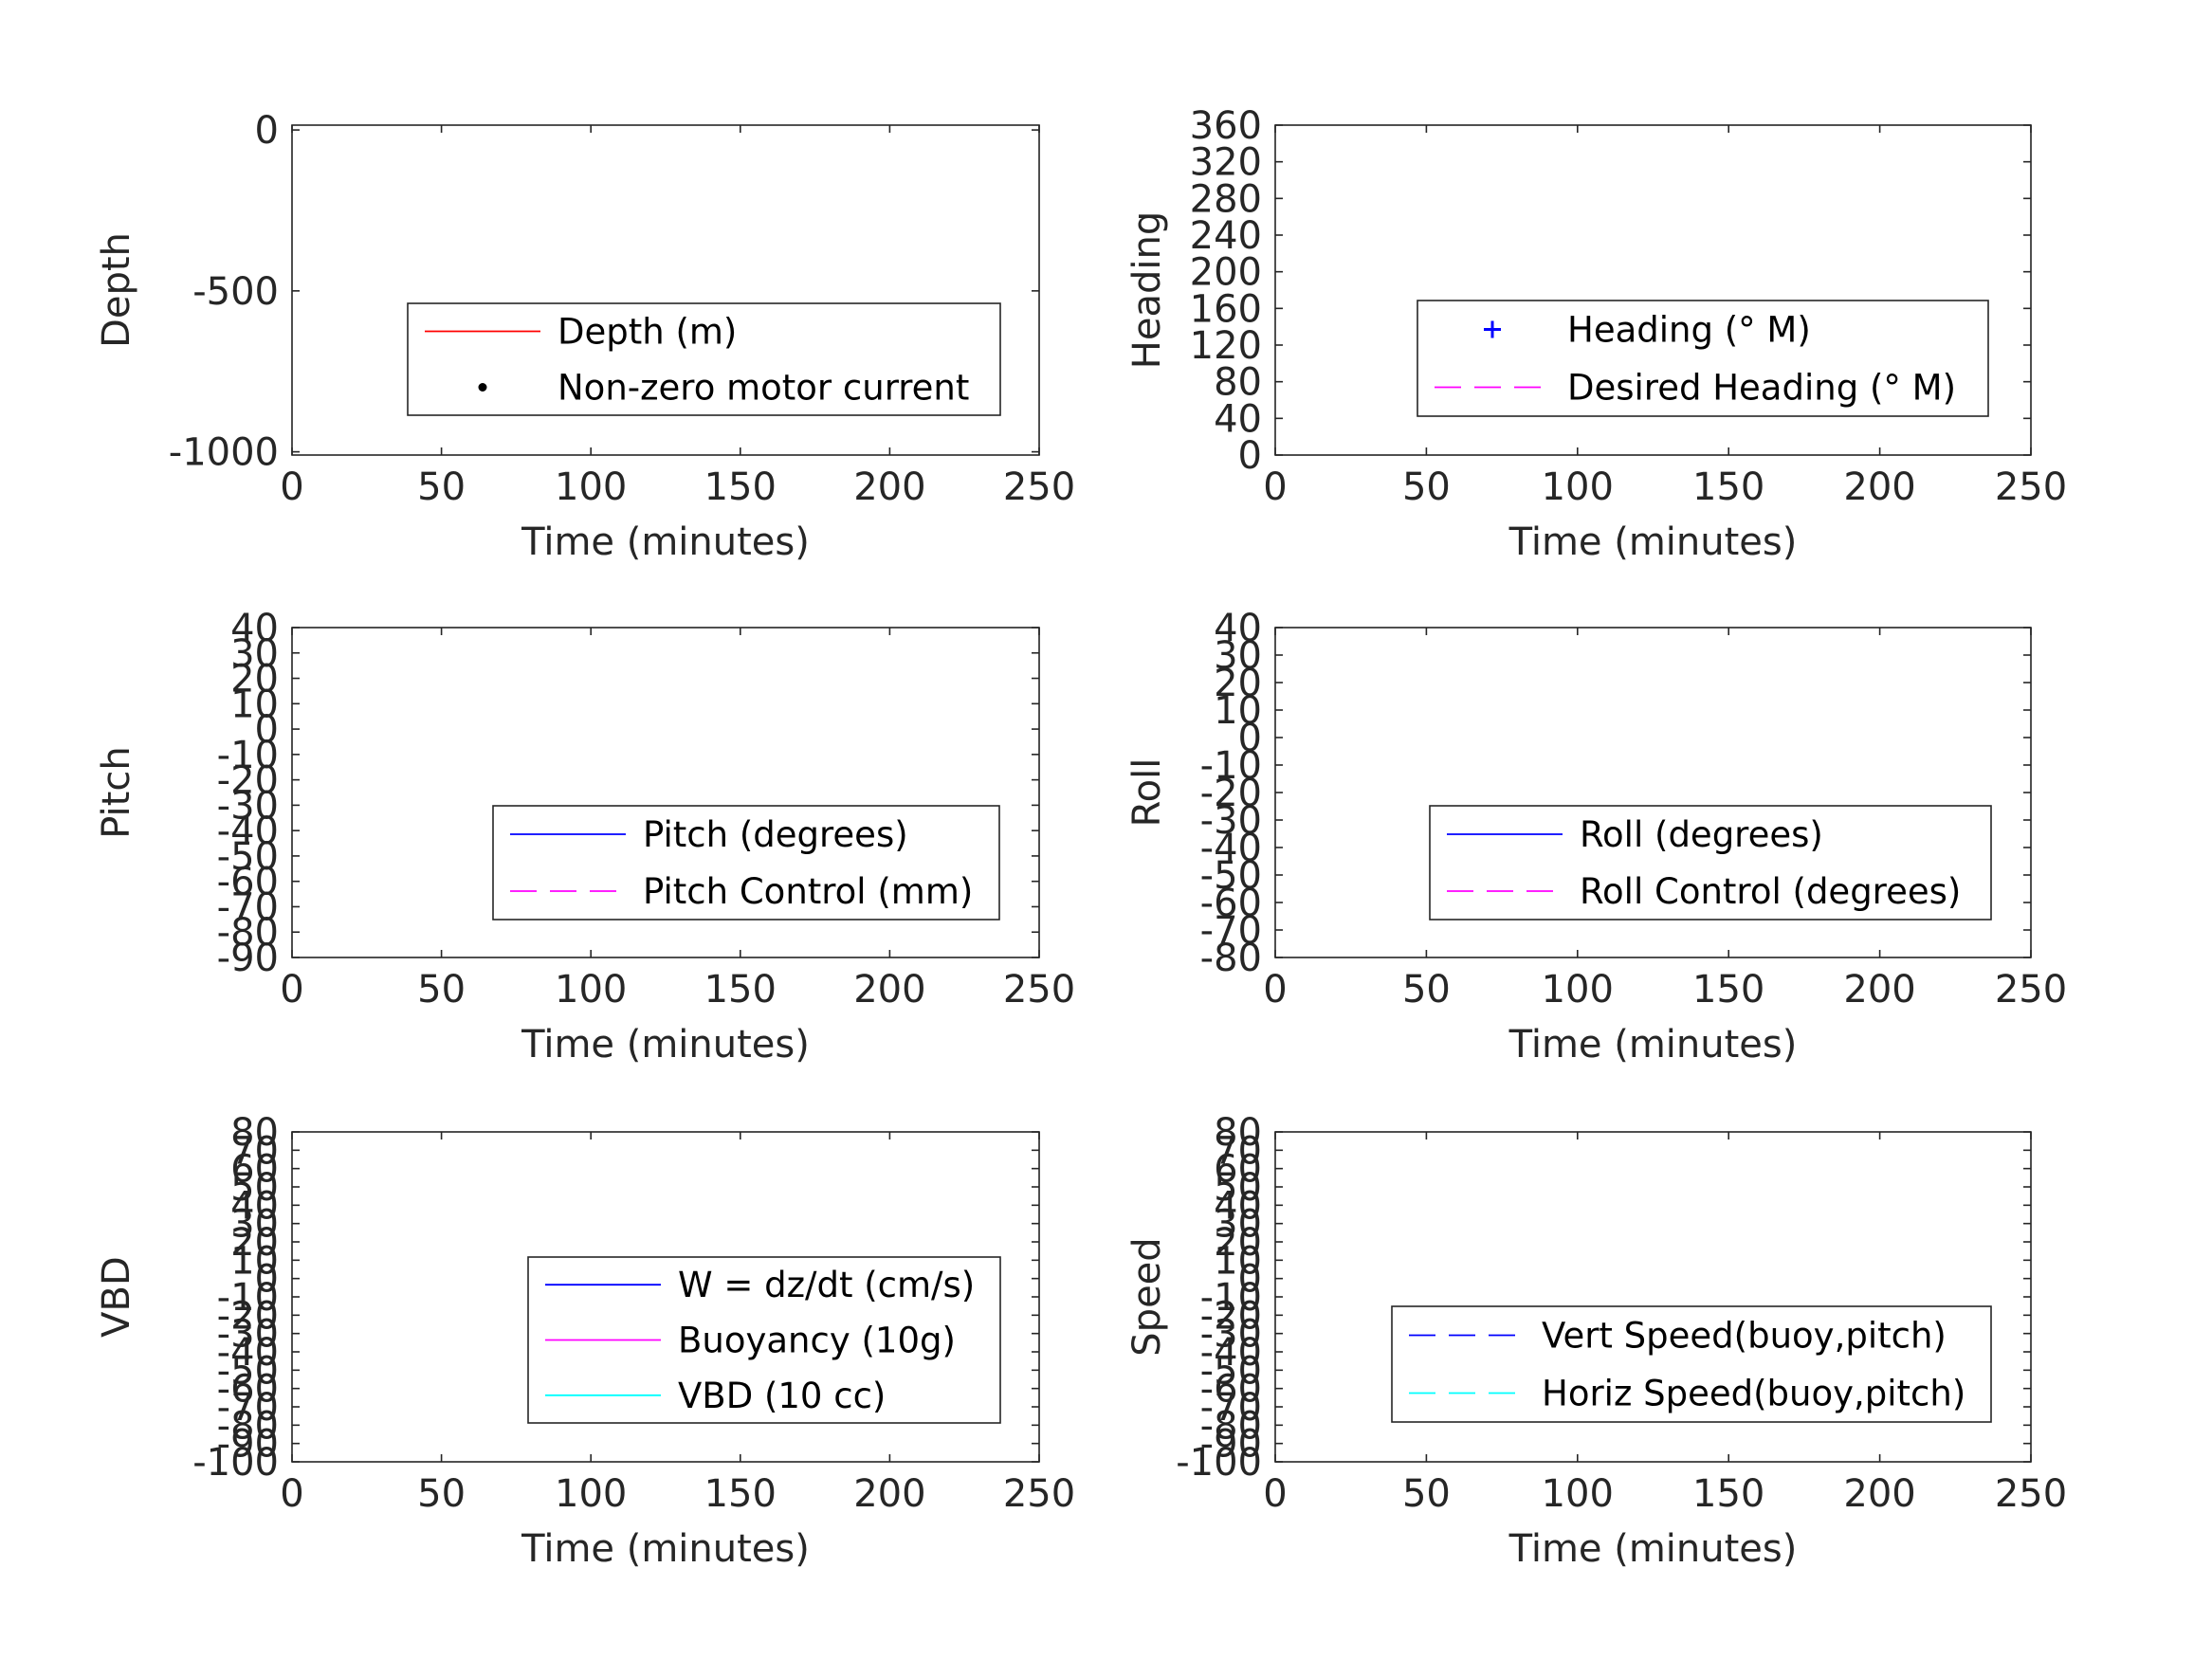 This screenshot has width=2212, height=1659. What do you see at coordinates (248, 1316) in the screenshot?
I see `vbd-ytick-label: -20` at bounding box center [248, 1316].